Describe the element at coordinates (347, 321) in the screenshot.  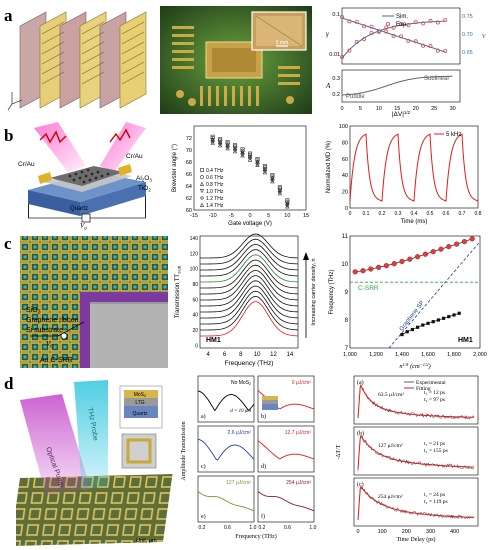
I see `ytick-label: 8` at that location.